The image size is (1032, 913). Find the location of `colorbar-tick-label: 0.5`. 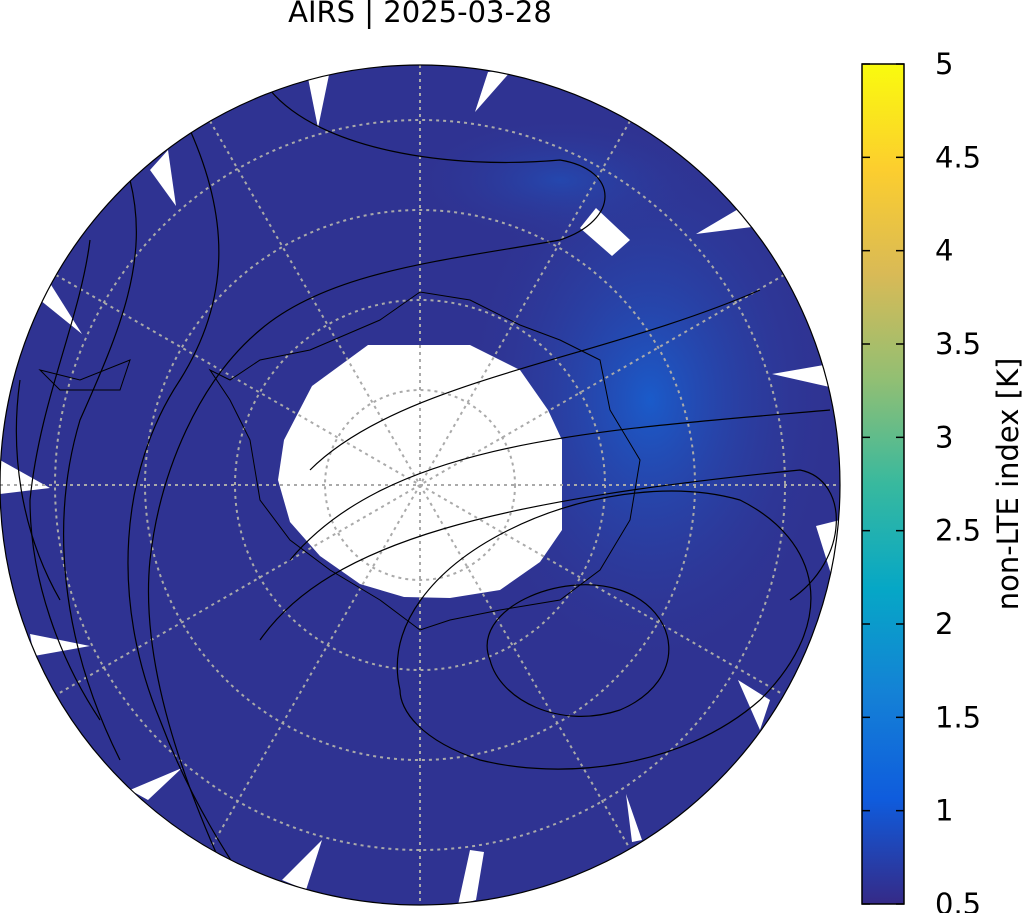

colorbar-tick-label: 0.5 is located at coordinates (958, 900).